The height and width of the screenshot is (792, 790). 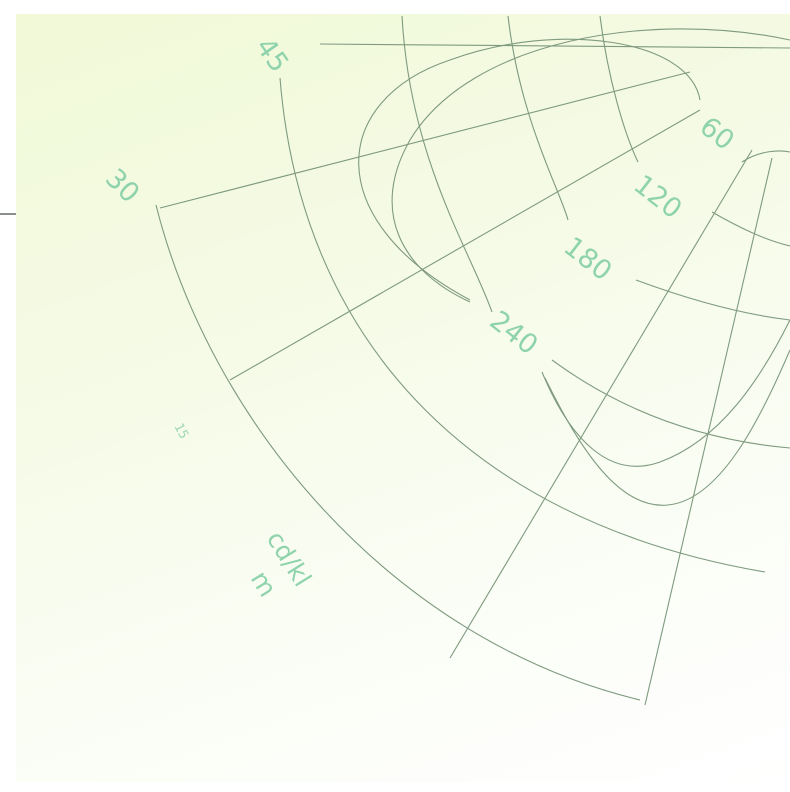 I want to click on angle-label-45: 45, so click(x=271, y=55).